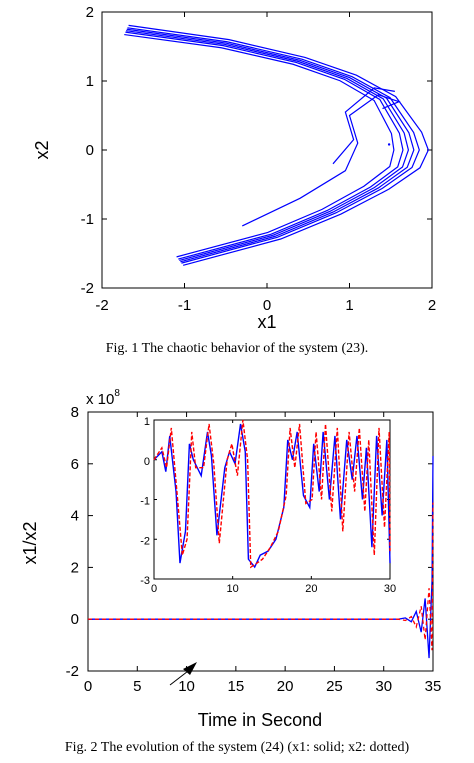  I want to click on fig1-y-tick-label: 1, so click(90, 81).